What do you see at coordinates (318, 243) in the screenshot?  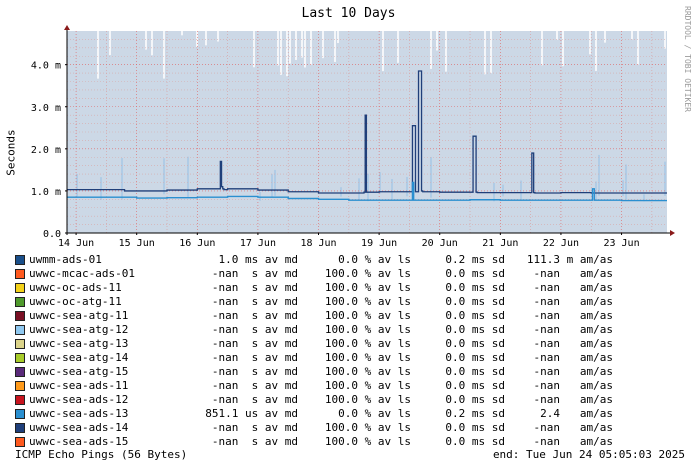 I see `x-tick-label: 18 Jun` at bounding box center [318, 243].